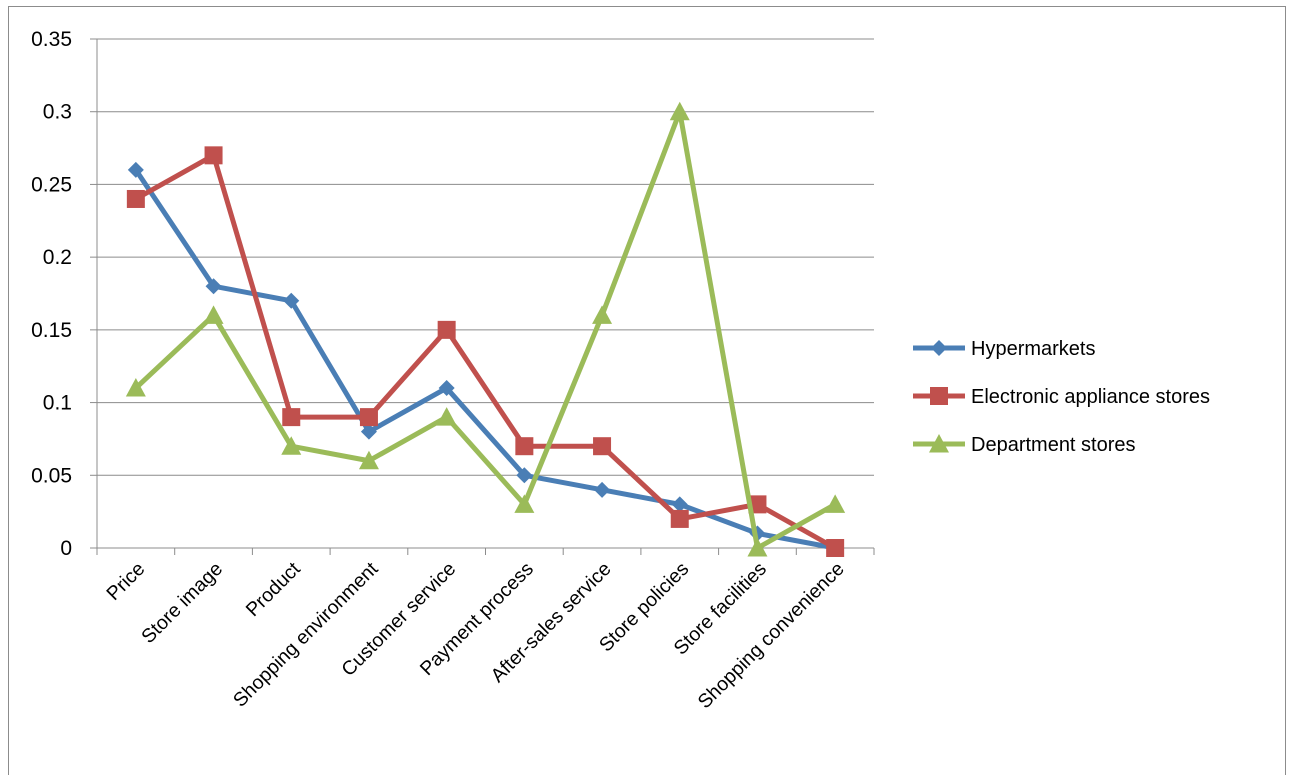  Describe the element at coordinates (51, 330) in the screenshot. I see `y-tick-label: 0.15` at that location.